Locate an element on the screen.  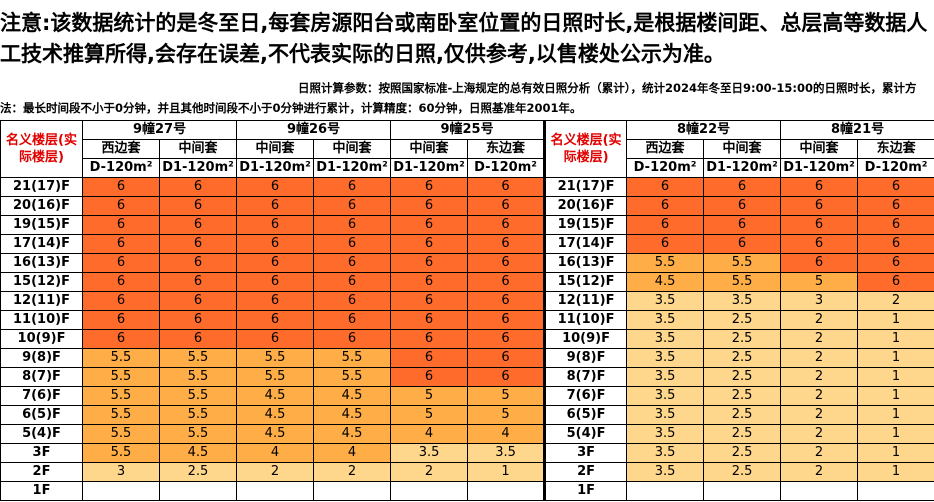
table-row: 6(5)F 5.5 5.5 4.5 4.5 5 5 6(5)F 3.5 2.5 2 1 is located at coordinates (467, 415).